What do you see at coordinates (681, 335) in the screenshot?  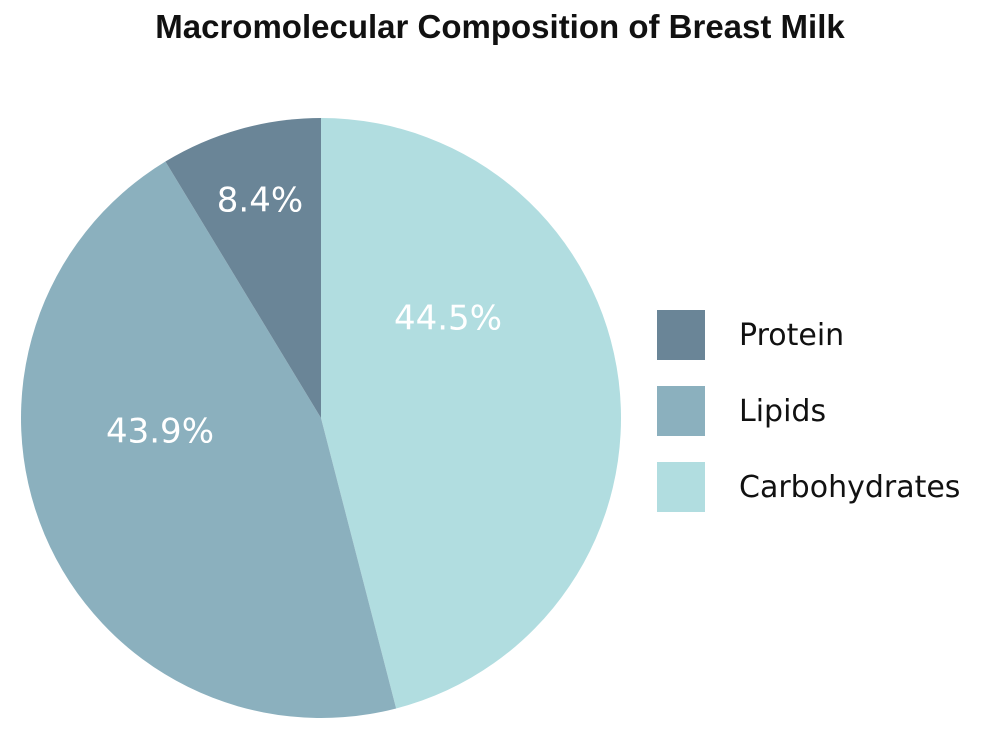 I see `legend-swatch-protein` at bounding box center [681, 335].